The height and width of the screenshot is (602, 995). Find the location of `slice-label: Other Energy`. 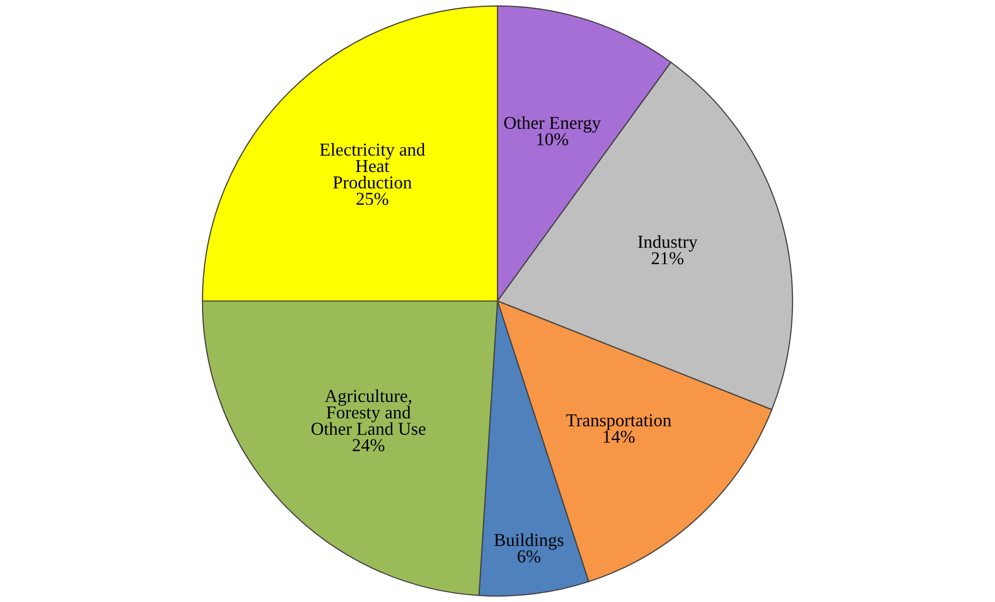

slice-label: Other Energy is located at coordinates (552, 124).